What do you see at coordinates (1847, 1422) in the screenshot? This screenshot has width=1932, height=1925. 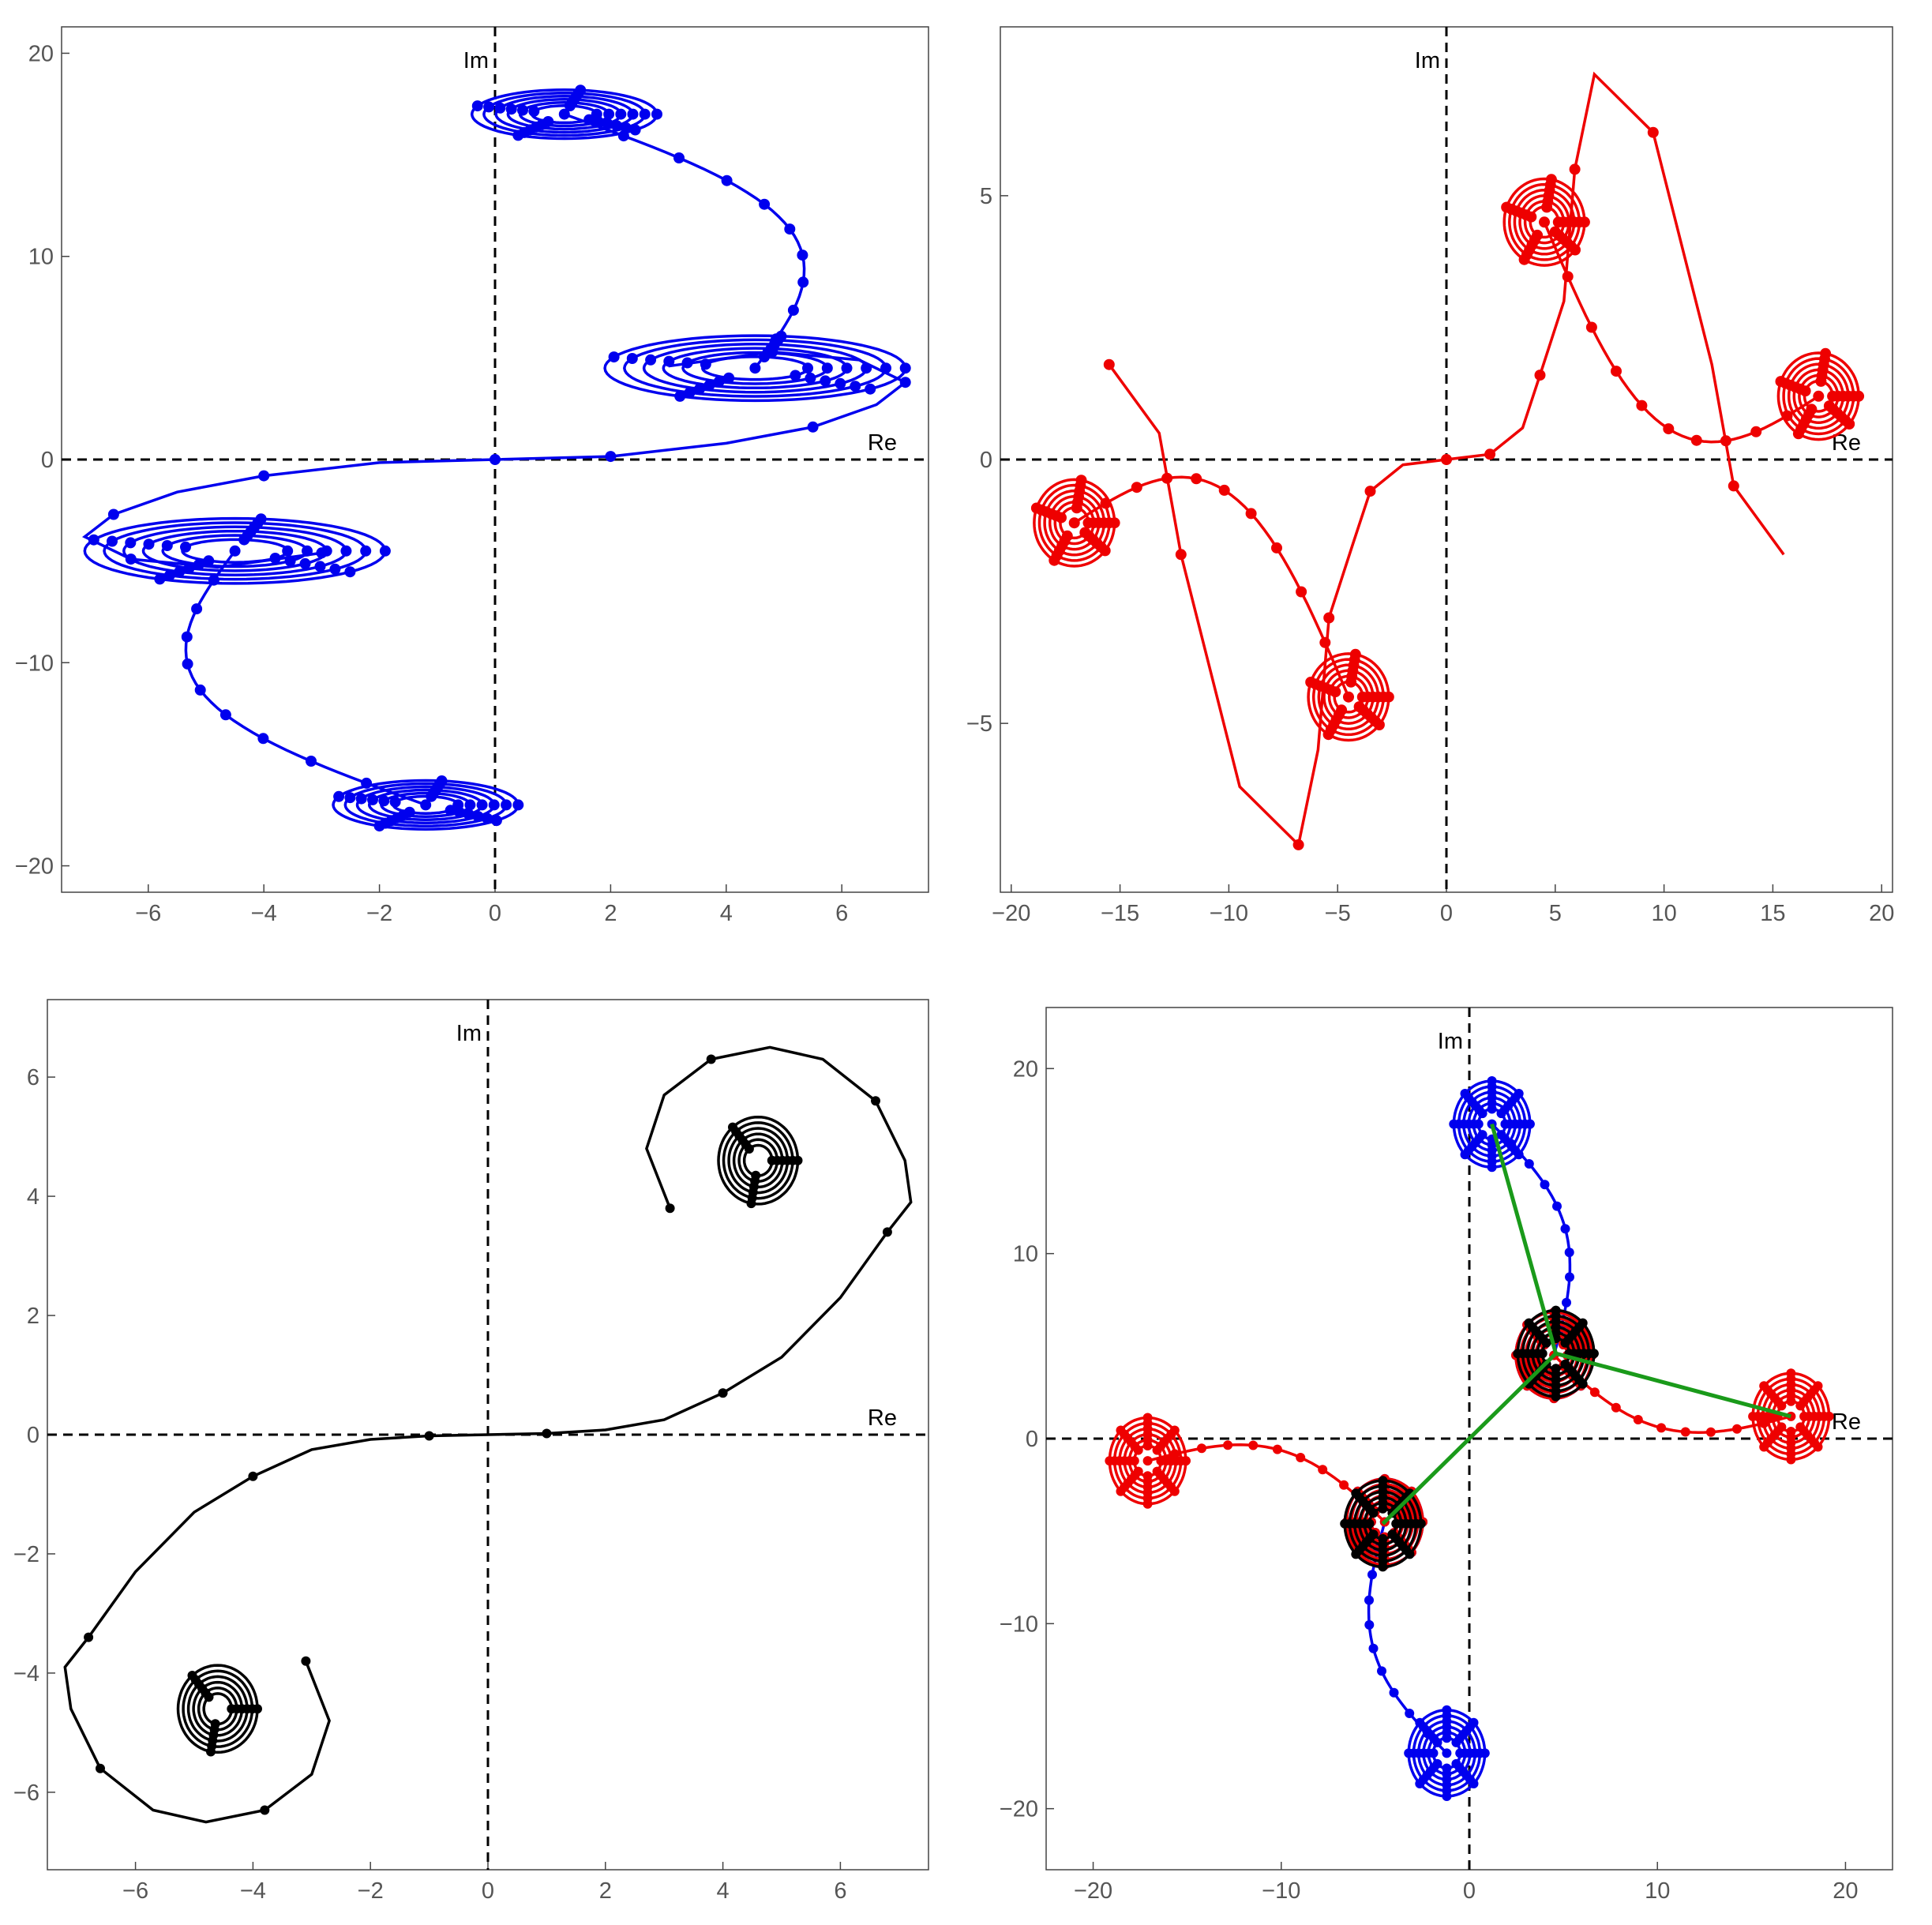 I see `real-axis-label: Re` at bounding box center [1847, 1422].